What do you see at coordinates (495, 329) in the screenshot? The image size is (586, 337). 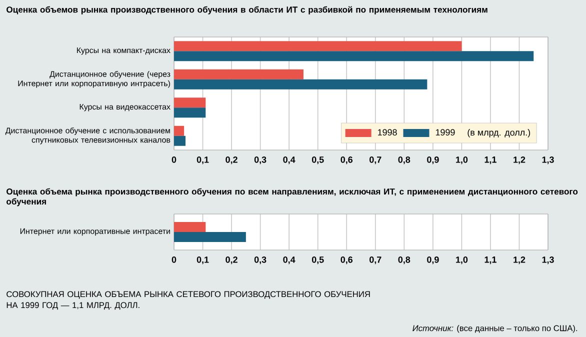 I see `text: Источник: (все данные – только по США).` at bounding box center [495, 329].